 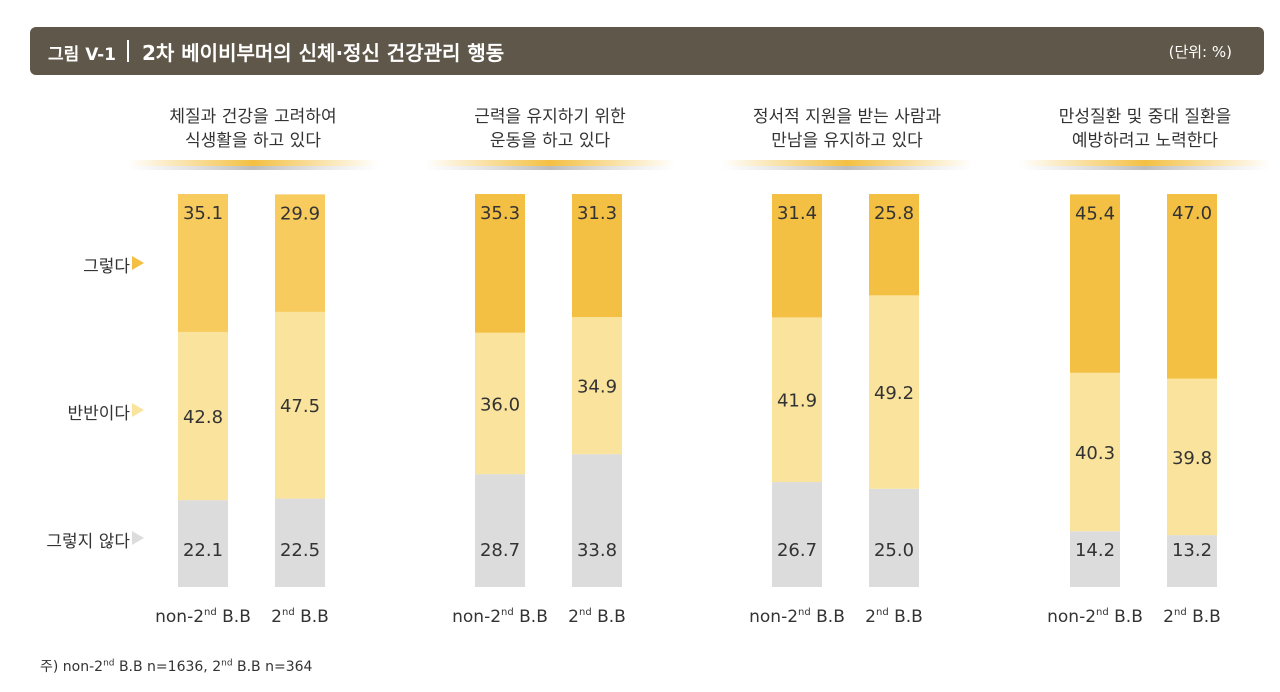 I want to click on data-label: 25.0, so click(x=894, y=550).